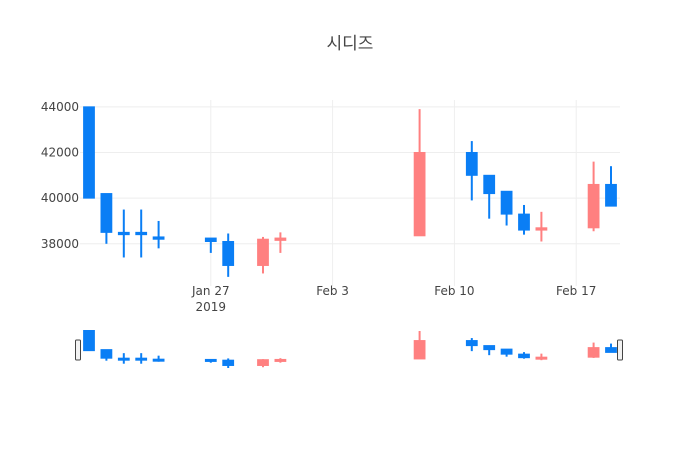  I want to click on y-tick-label: 38000, so click(60, 244).